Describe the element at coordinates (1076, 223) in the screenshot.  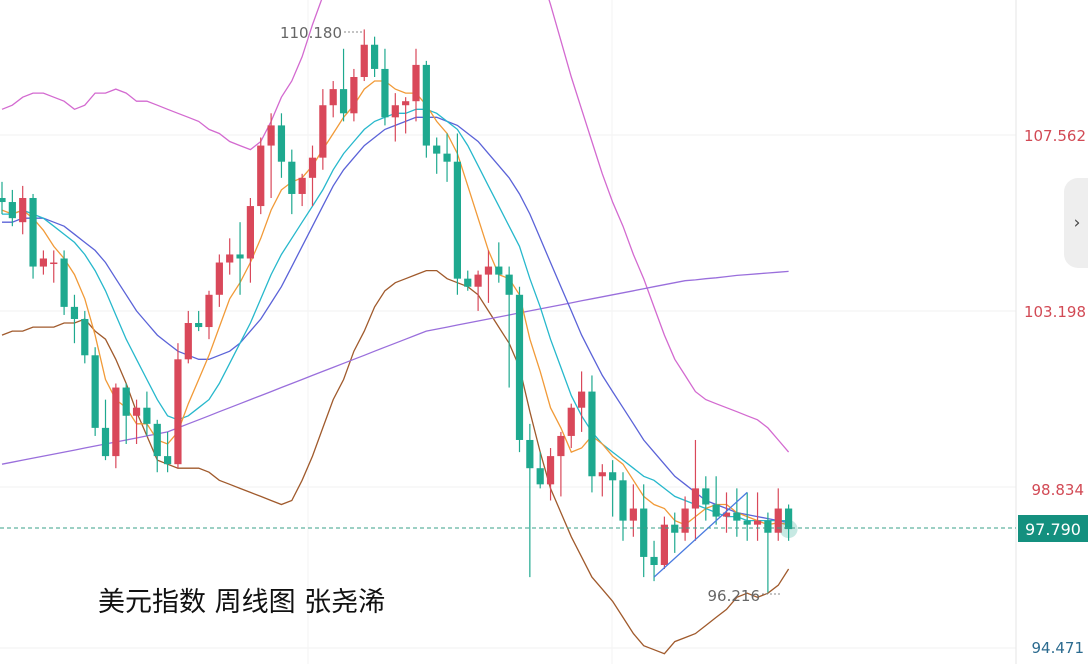
I see `side-panel-toggle: ›` at that location.